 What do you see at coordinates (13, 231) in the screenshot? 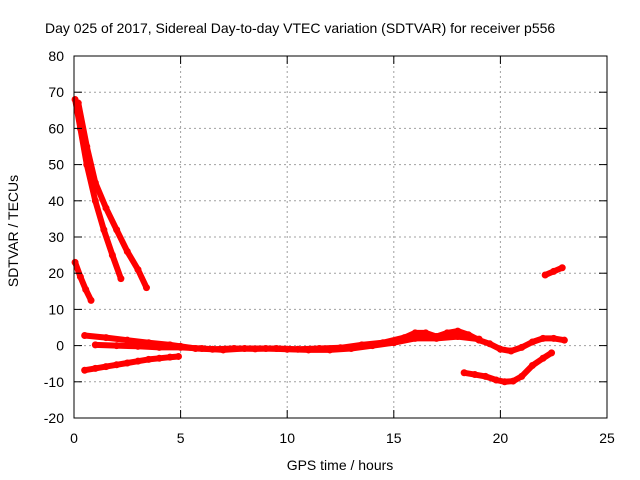
I see `y-axis-label: SDTVAR / TECUs` at bounding box center [13, 231].